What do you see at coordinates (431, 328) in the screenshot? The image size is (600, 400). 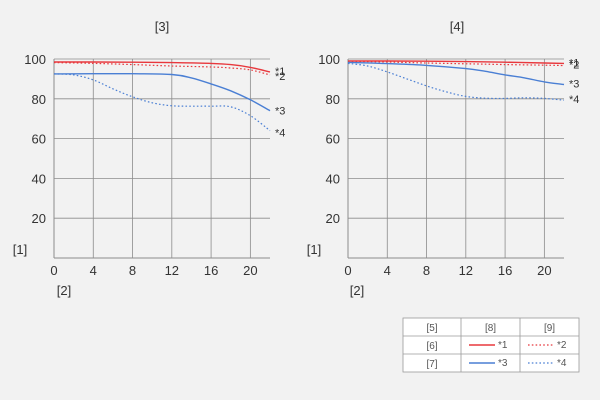 I see `legend-header: [5]` at bounding box center [431, 328].